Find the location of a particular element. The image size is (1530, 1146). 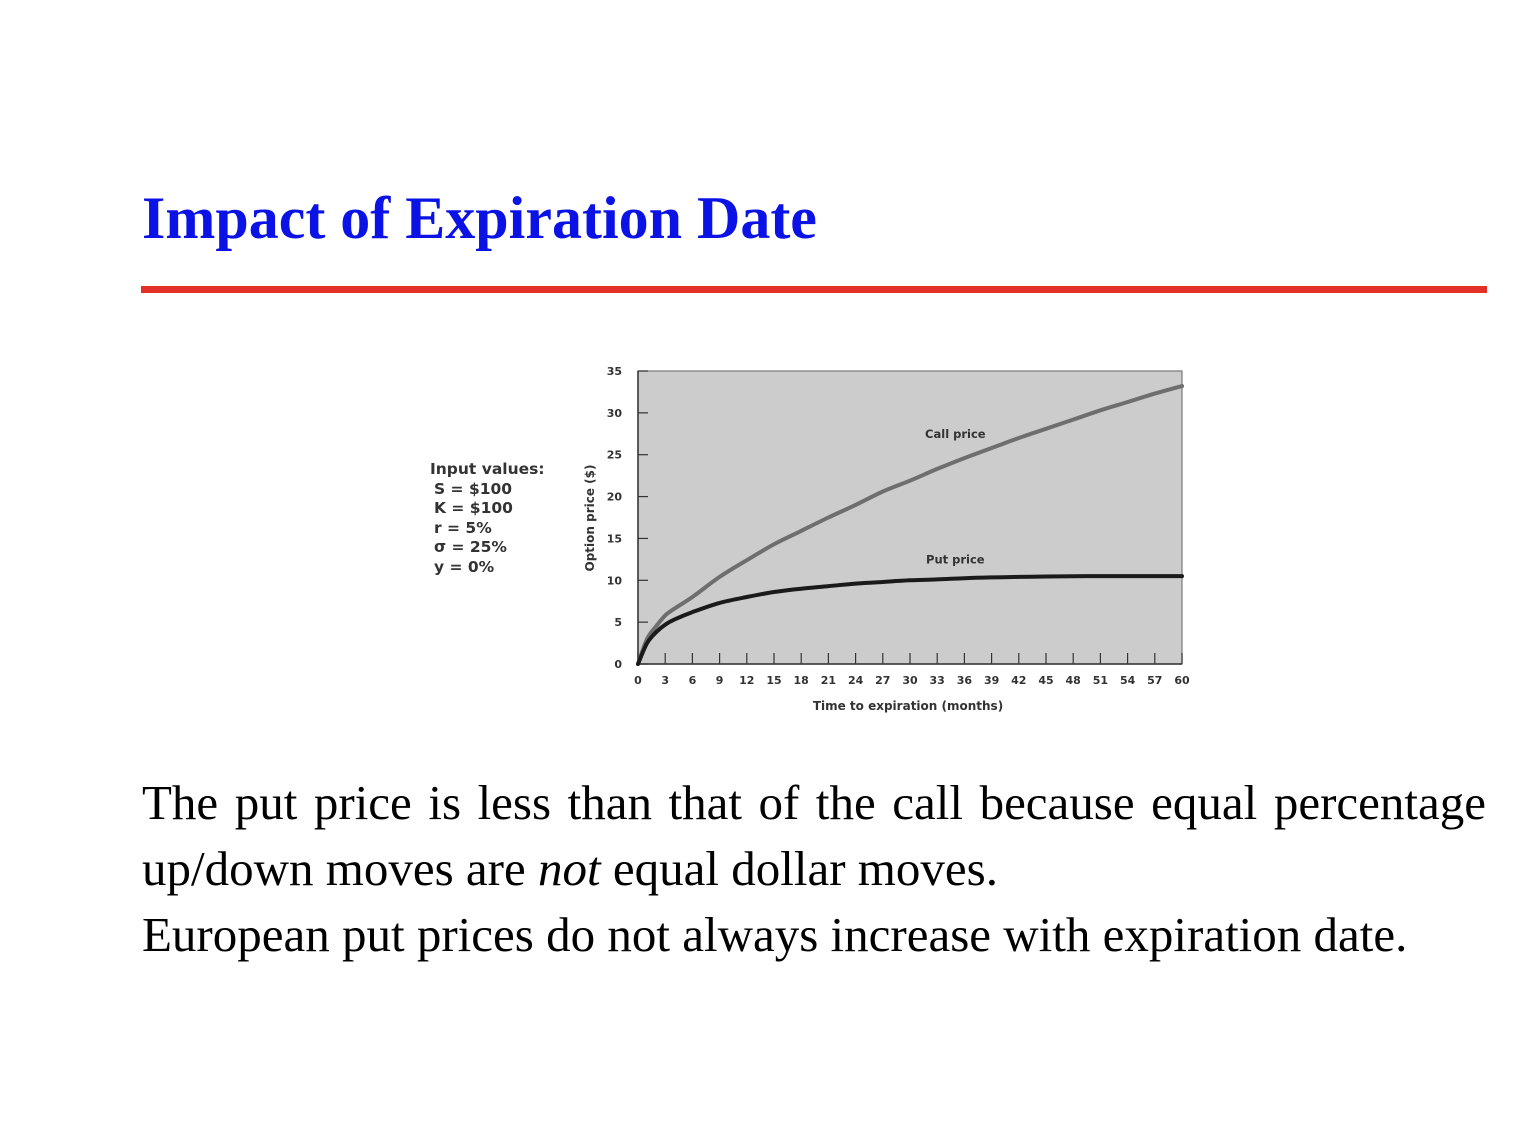

x-tick-label: 15 is located at coordinates (773, 680).